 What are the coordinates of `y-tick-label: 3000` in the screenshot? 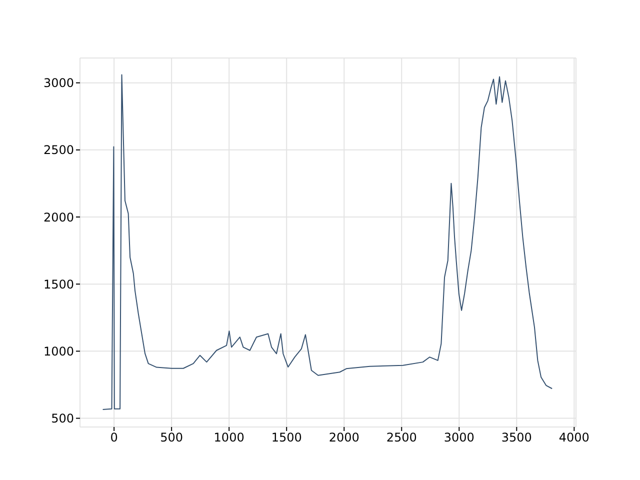 It's located at (58, 83).